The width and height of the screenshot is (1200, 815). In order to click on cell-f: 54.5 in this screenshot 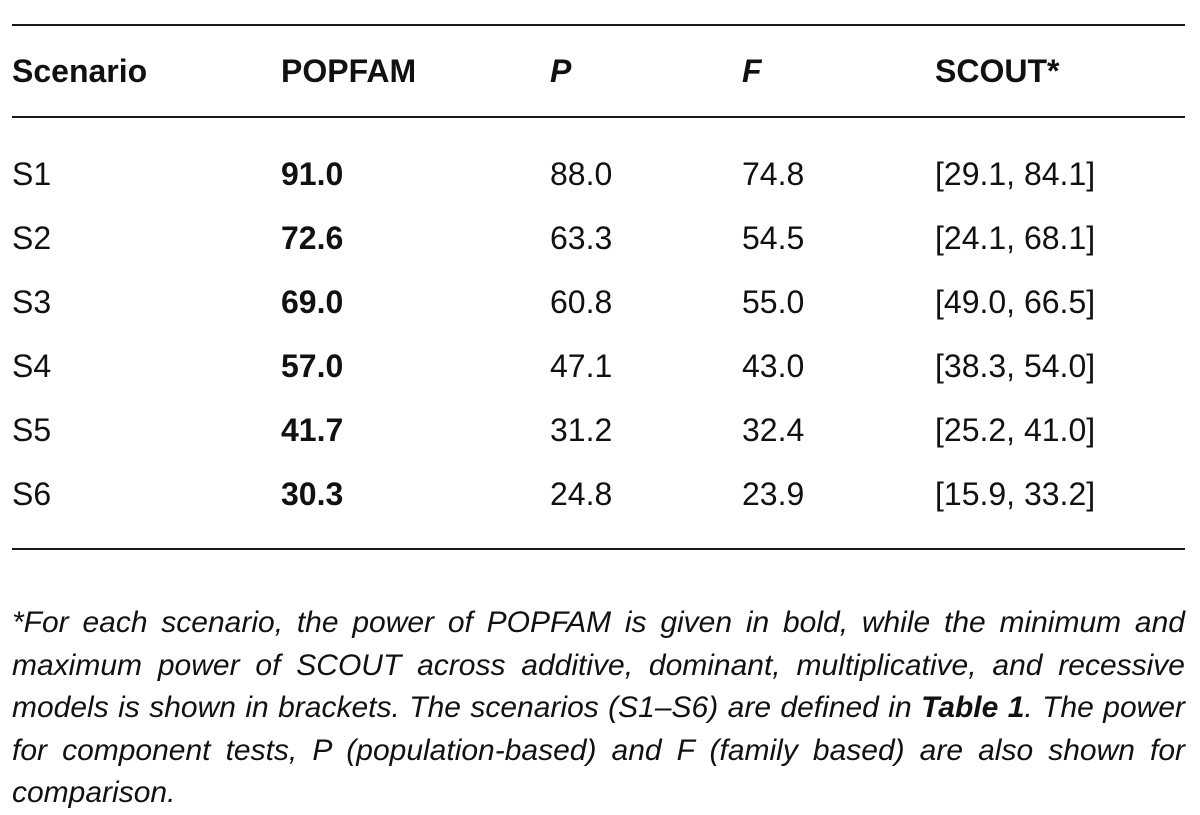, I will do `click(773, 237)`.